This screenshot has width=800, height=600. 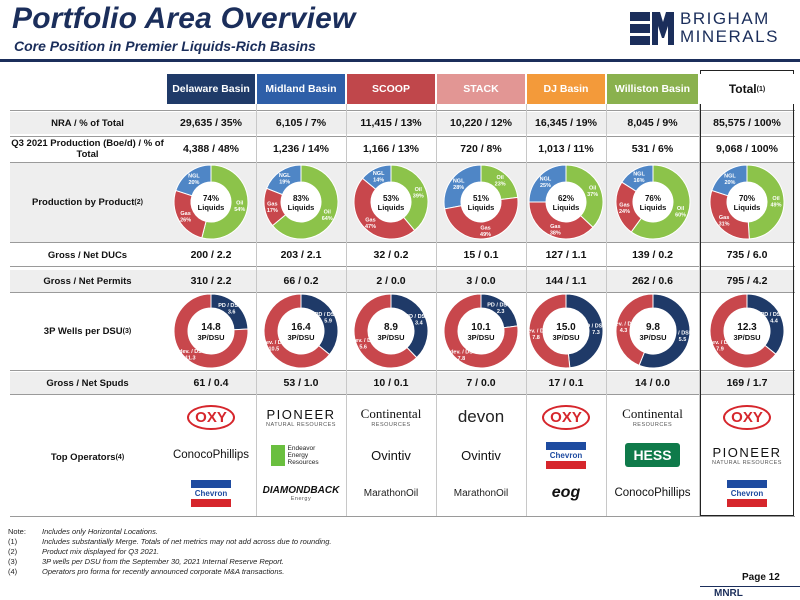 I want to click on oil-slice-label: 54%, so click(x=239, y=210).